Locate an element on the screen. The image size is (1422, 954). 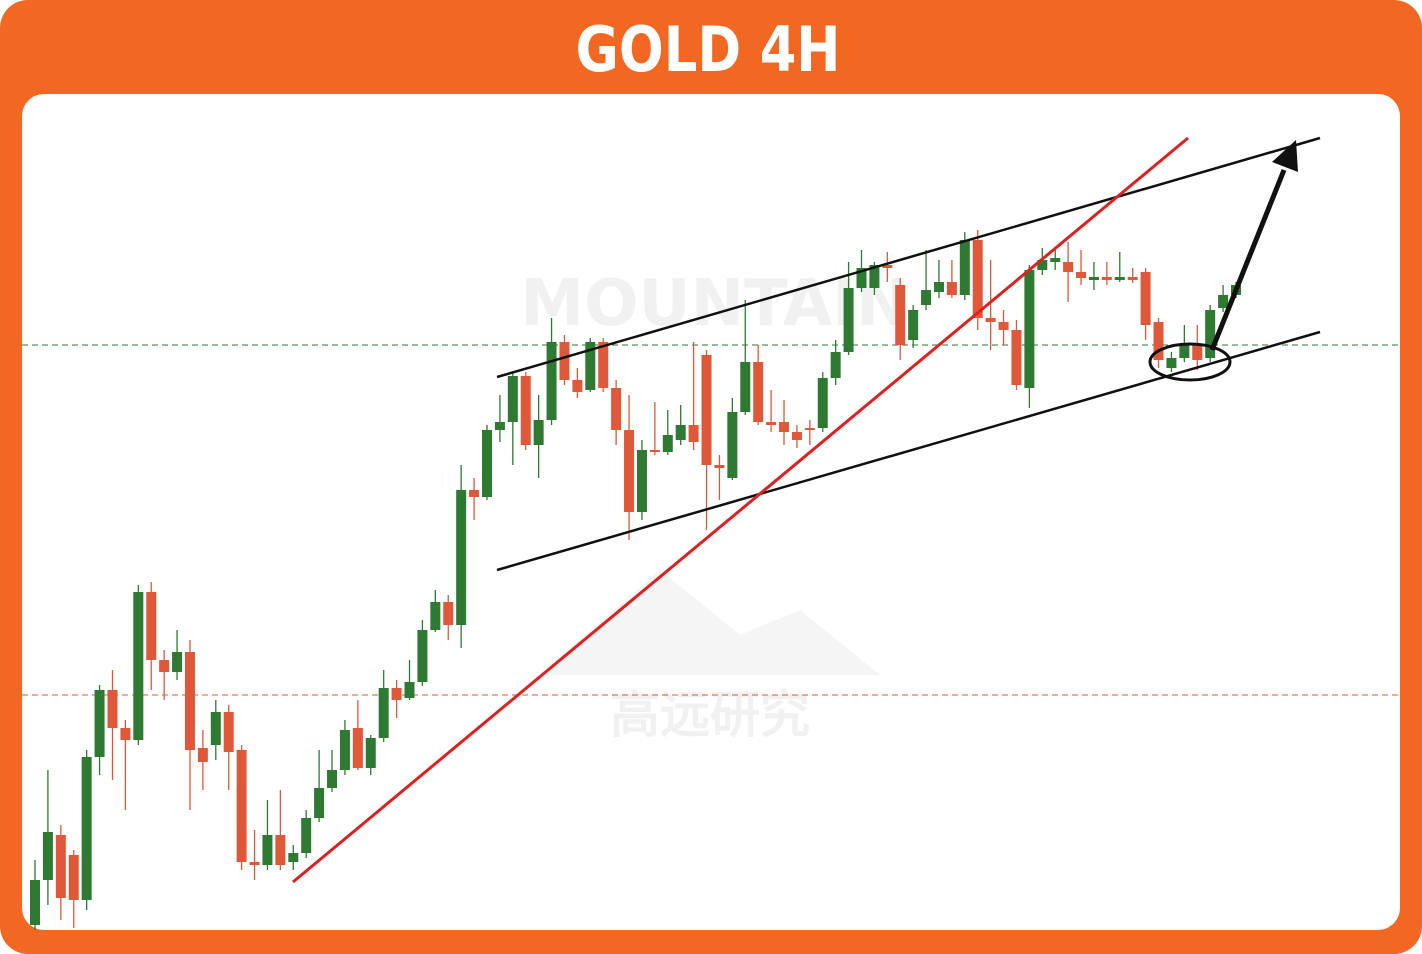
arrow is located at coordinates (1248, 260).